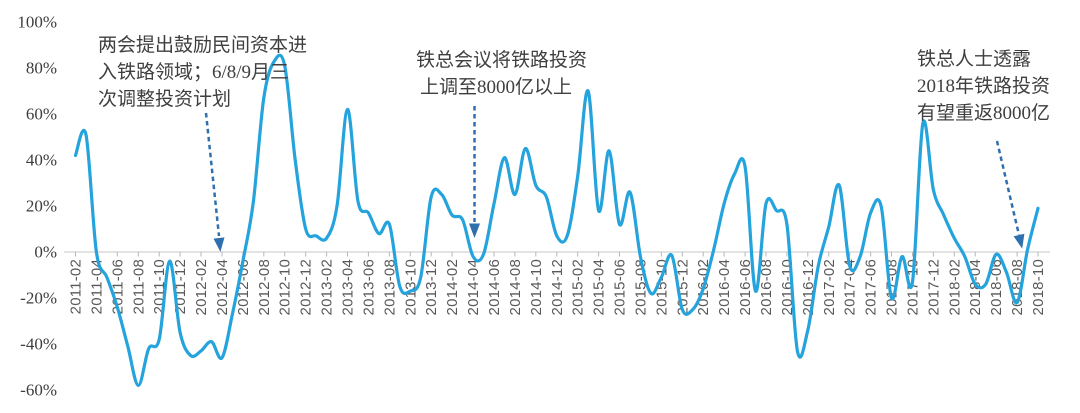  I want to click on annotation-1-line-2: 入铁路领域；6/8/9月三, so click(193, 72).